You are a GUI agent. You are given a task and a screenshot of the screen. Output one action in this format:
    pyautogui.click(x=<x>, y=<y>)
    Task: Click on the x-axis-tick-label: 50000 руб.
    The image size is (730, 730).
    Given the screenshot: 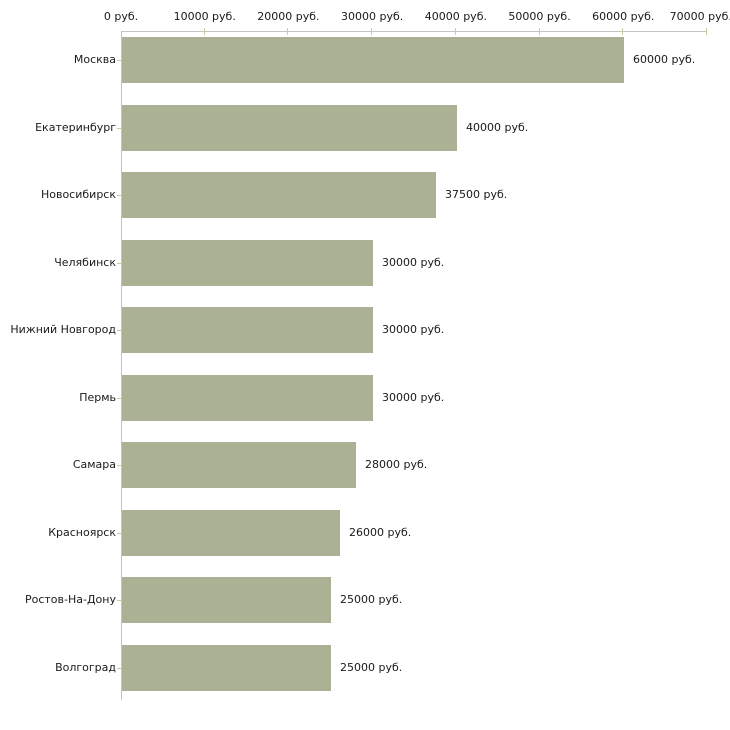 What is the action you would take?
    pyautogui.click(x=539, y=16)
    